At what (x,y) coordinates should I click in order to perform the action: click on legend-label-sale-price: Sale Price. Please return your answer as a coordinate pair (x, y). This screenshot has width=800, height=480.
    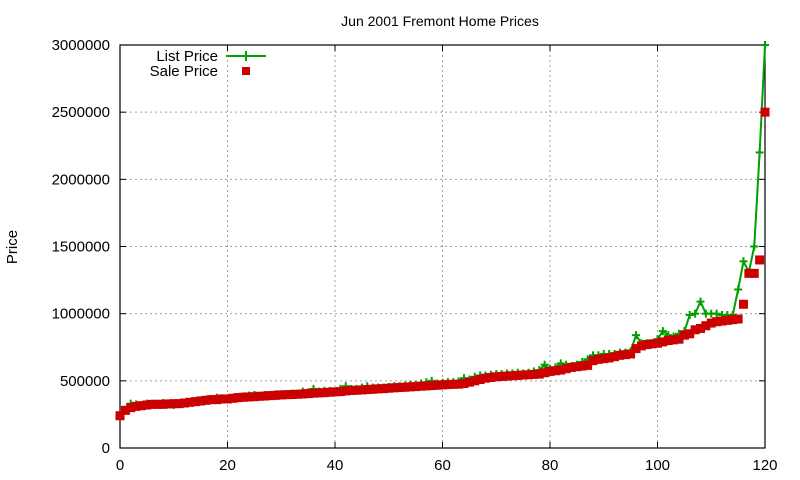
    Looking at the image, I should click on (184, 71).